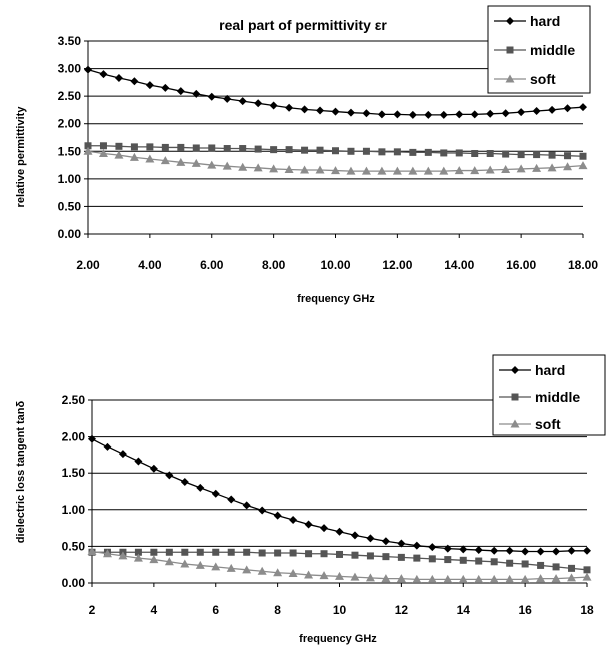 Image resolution: width=613 pixels, height=648 pixels. I want to click on y-tick-label: 1.00, so click(70, 179).